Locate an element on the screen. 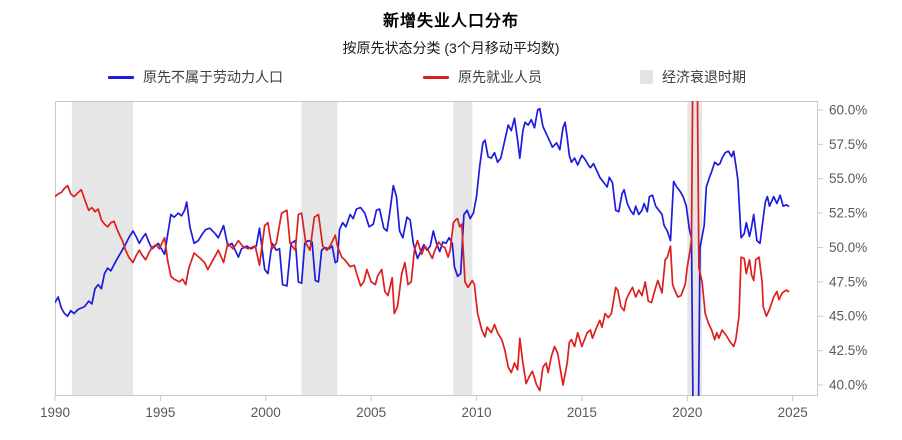 The height and width of the screenshot is (440, 902). y-axis-label: 52.5% is located at coordinates (848, 213).